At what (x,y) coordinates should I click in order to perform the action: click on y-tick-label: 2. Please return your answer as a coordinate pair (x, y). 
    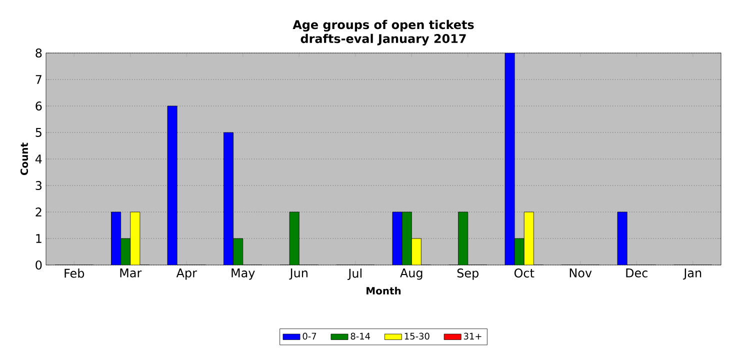
    Looking at the image, I should click on (39, 212).